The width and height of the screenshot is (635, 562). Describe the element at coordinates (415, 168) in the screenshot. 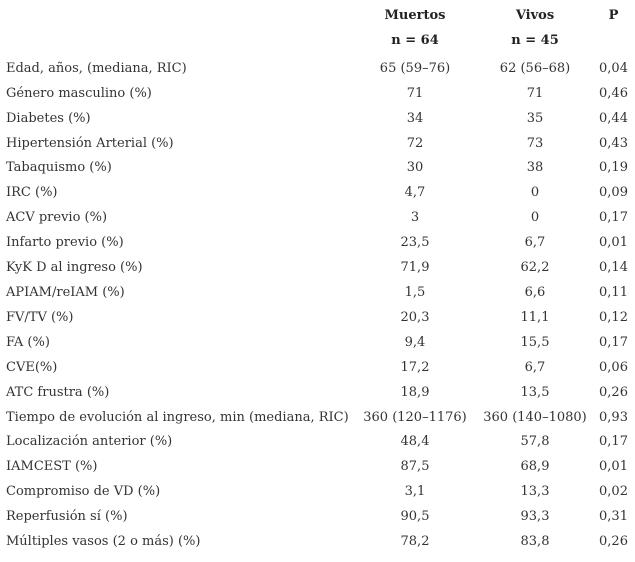

I see `muertos-value: 30` at that location.